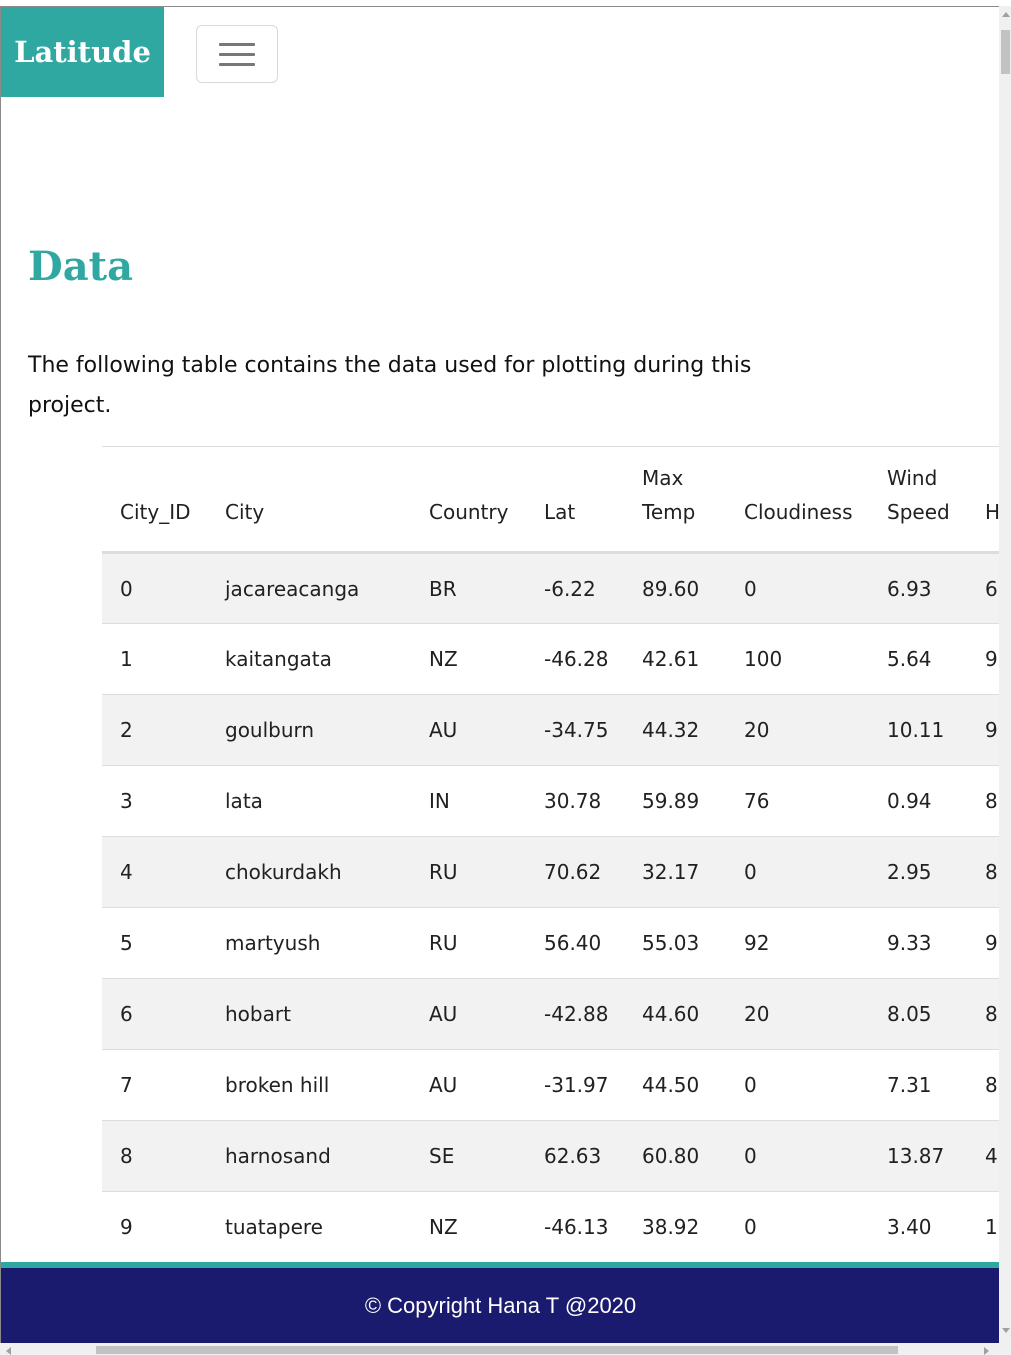 The image size is (1011, 1355). What do you see at coordinates (593, 801) in the screenshot?
I see `cell-lat: 30.78` at bounding box center [593, 801].